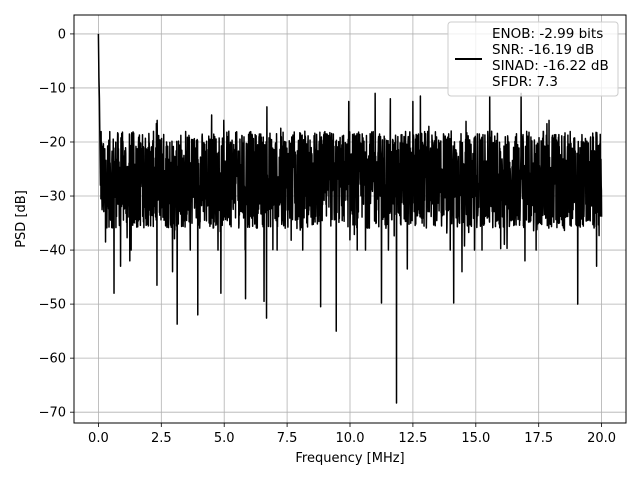 The height and width of the screenshot is (480, 640). I want to click on y-tick-label: −20, so click(52, 142).